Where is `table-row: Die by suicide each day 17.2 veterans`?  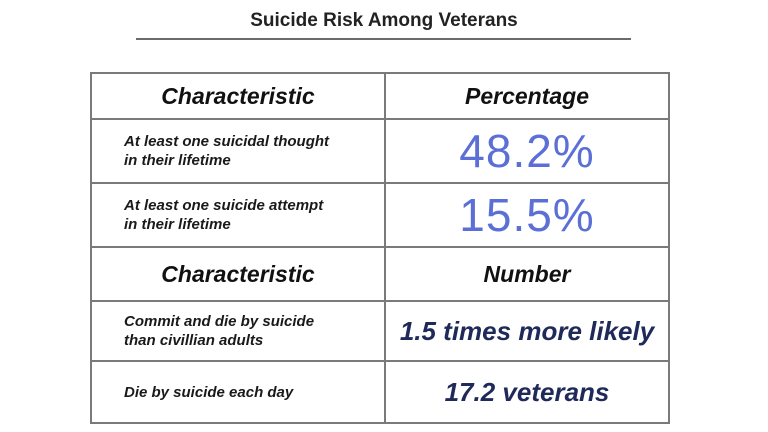 table-row: Die by suicide each day 17.2 veterans is located at coordinates (380, 392).